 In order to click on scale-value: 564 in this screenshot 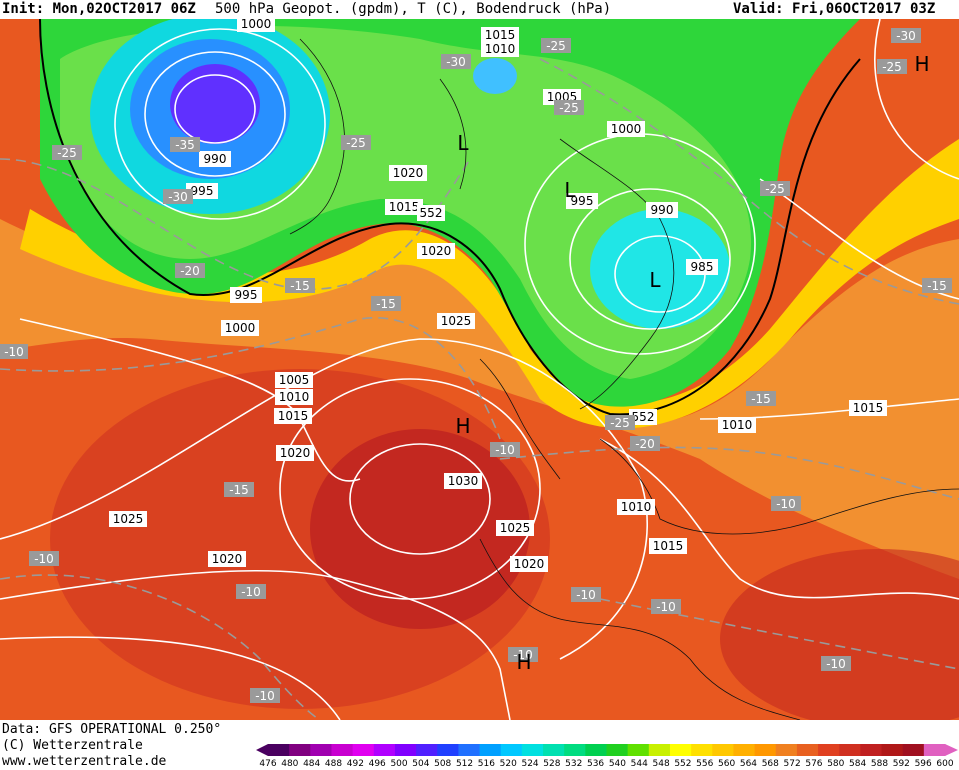, I will do `click(748, 764)`.